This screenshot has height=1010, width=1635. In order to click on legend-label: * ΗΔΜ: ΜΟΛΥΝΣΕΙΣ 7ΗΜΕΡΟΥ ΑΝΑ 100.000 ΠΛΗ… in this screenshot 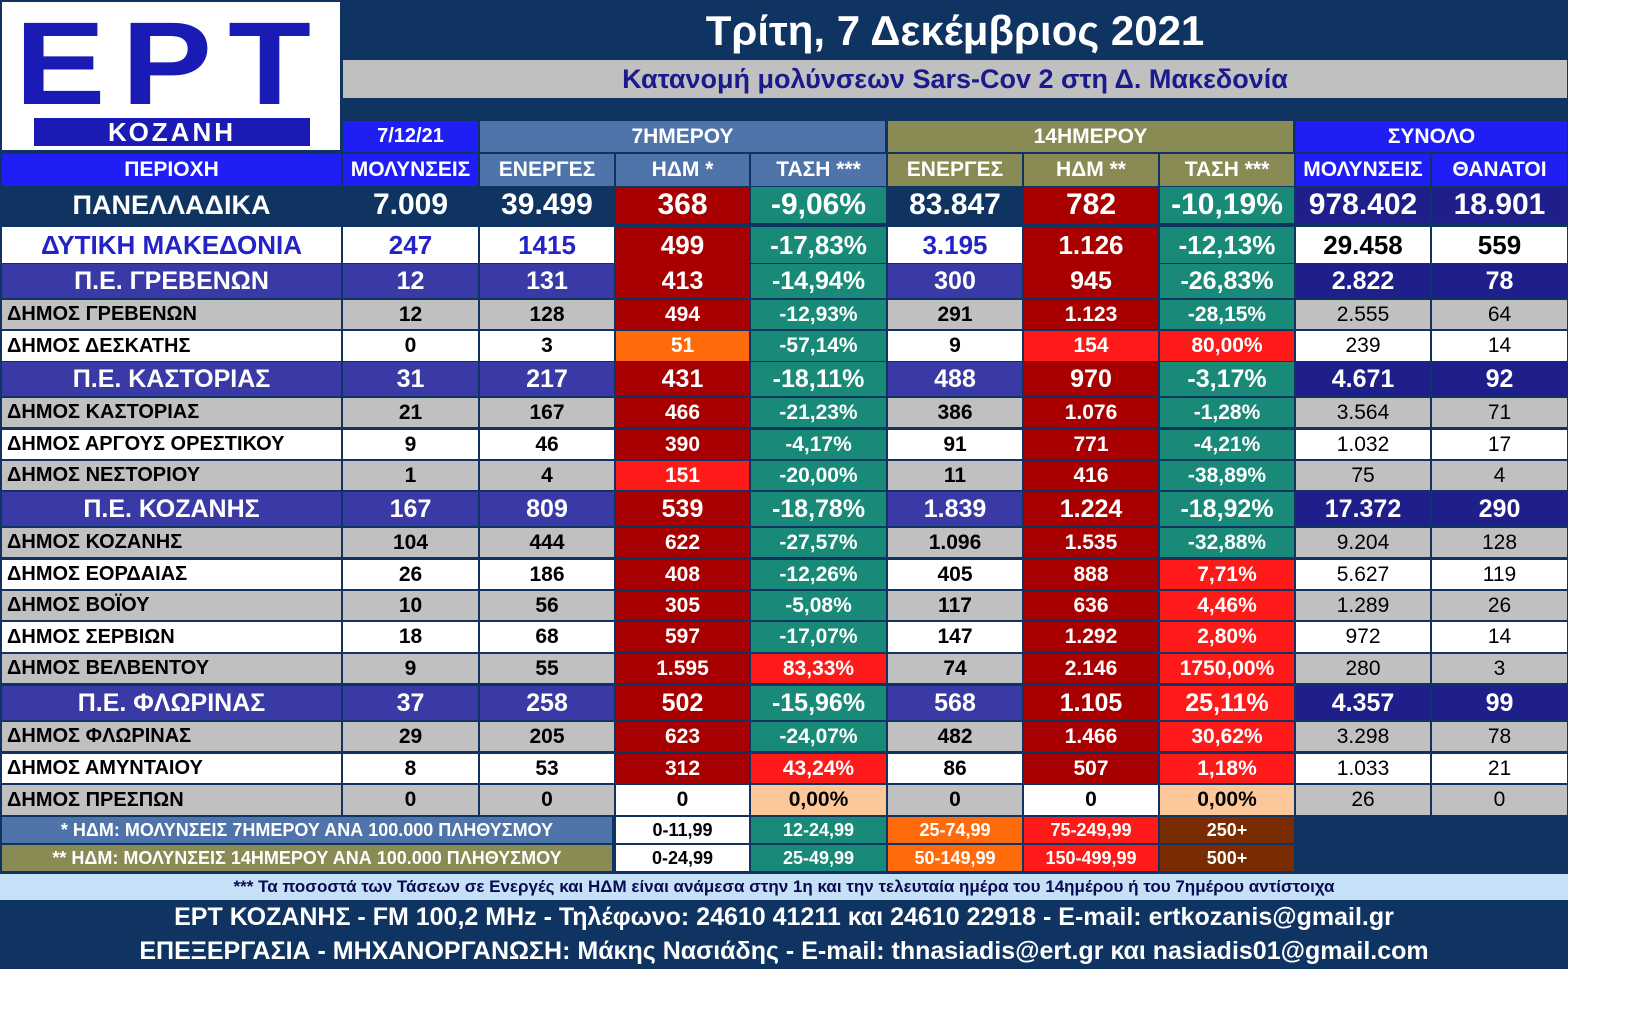, I will do `click(307, 830)`.